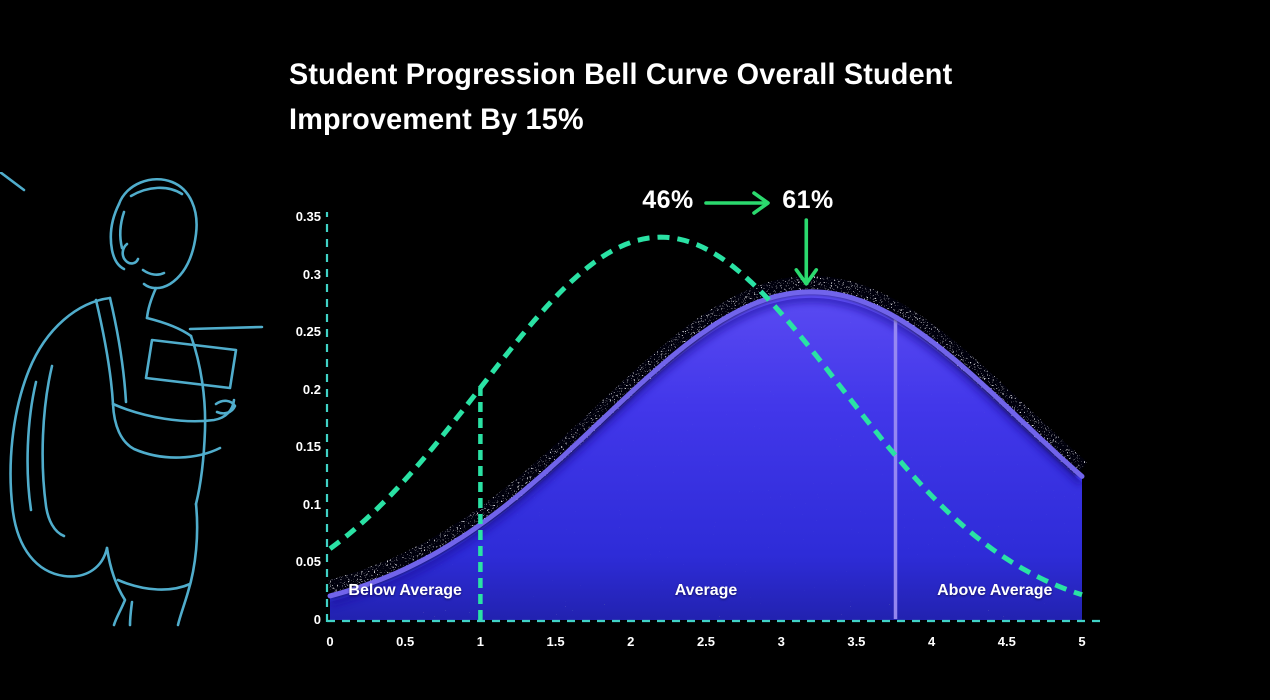 The width and height of the screenshot is (1270, 700). What do you see at coordinates (1082, 641) in the screenshot?
I see `x-tick-label: 5` at bounding box center [1082, 641].